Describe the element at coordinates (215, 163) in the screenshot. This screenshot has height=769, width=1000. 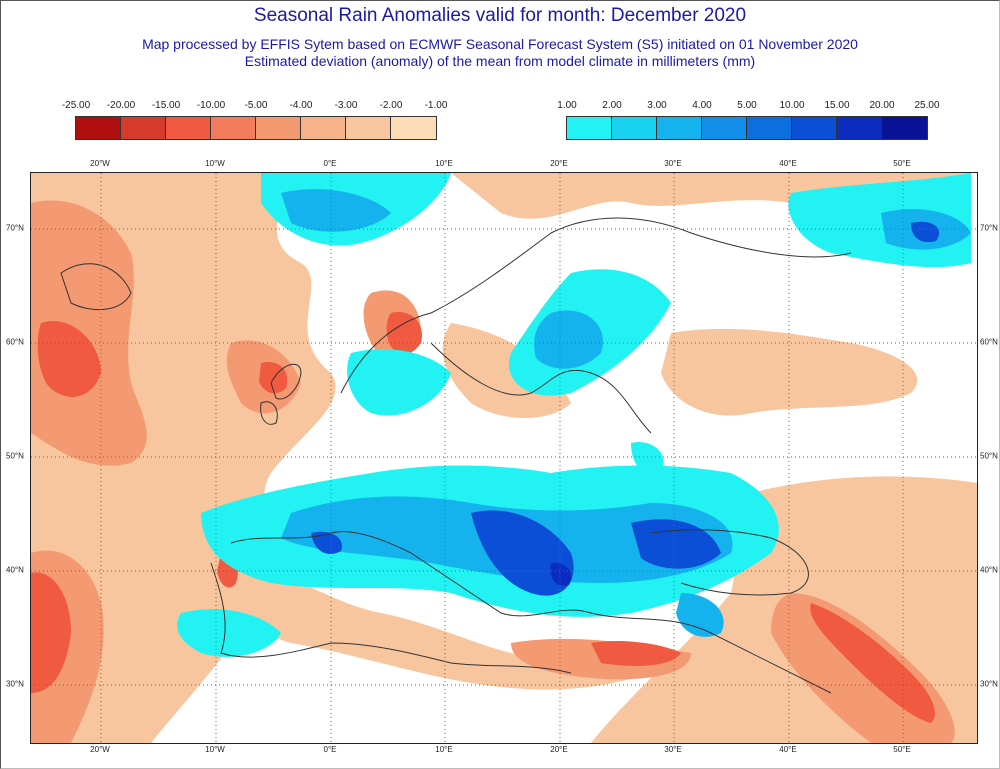
I see `top-lon-tick-1: 10°W` at that location.